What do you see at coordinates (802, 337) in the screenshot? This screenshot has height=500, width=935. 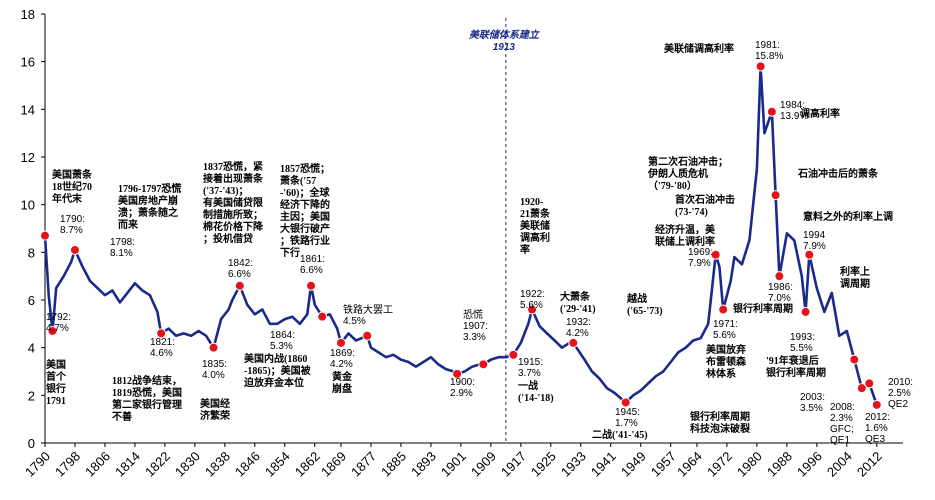 I see `marker-label: 1993:` at bounding box center [802, 337].